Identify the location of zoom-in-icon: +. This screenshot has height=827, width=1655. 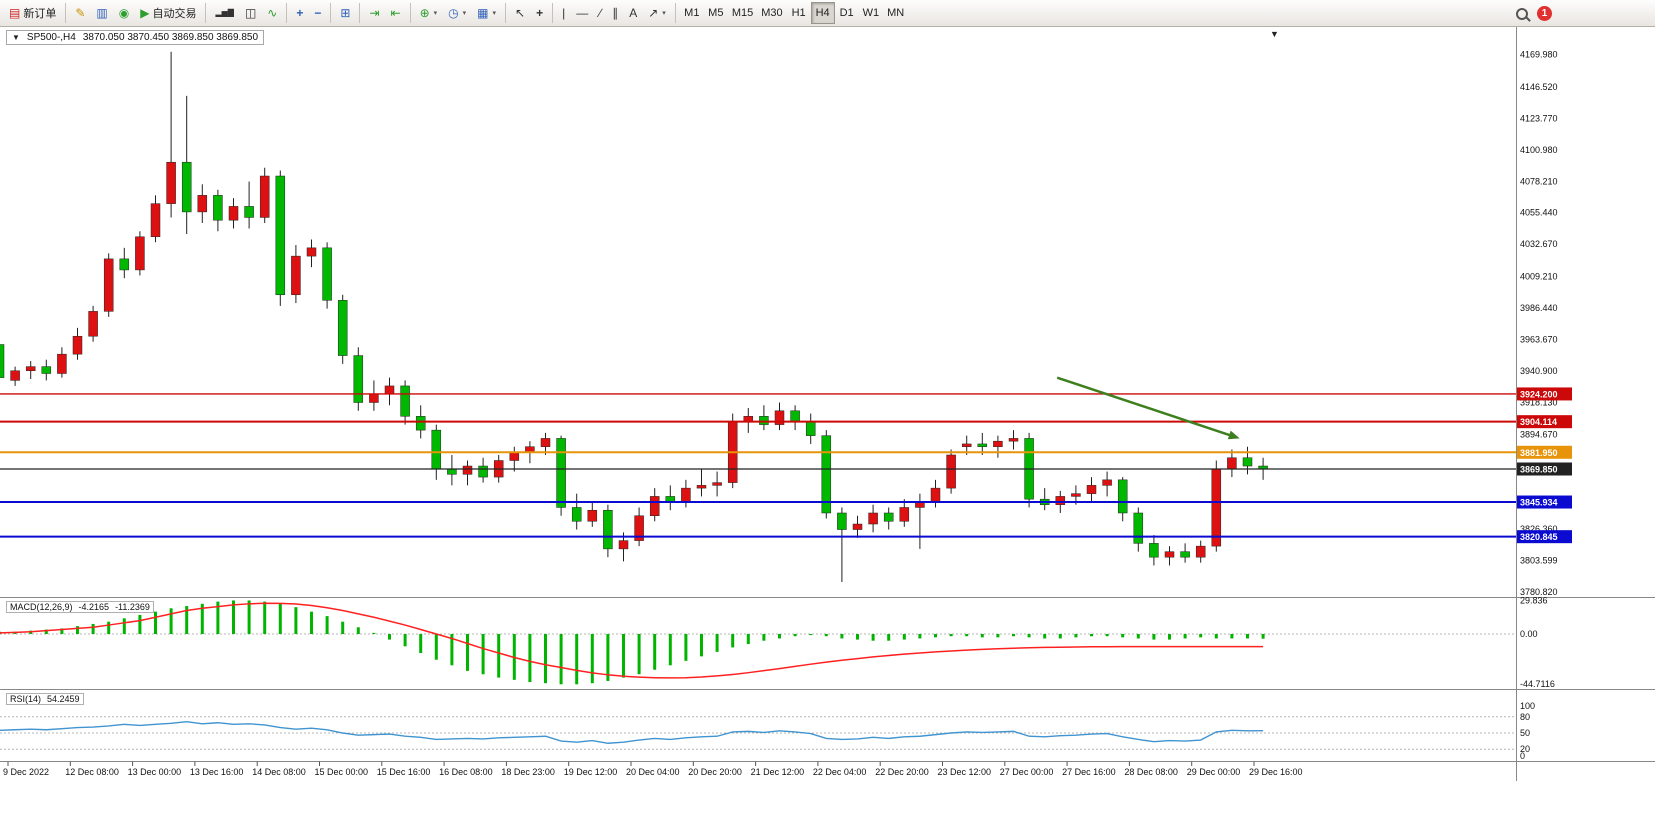
(300, 13).